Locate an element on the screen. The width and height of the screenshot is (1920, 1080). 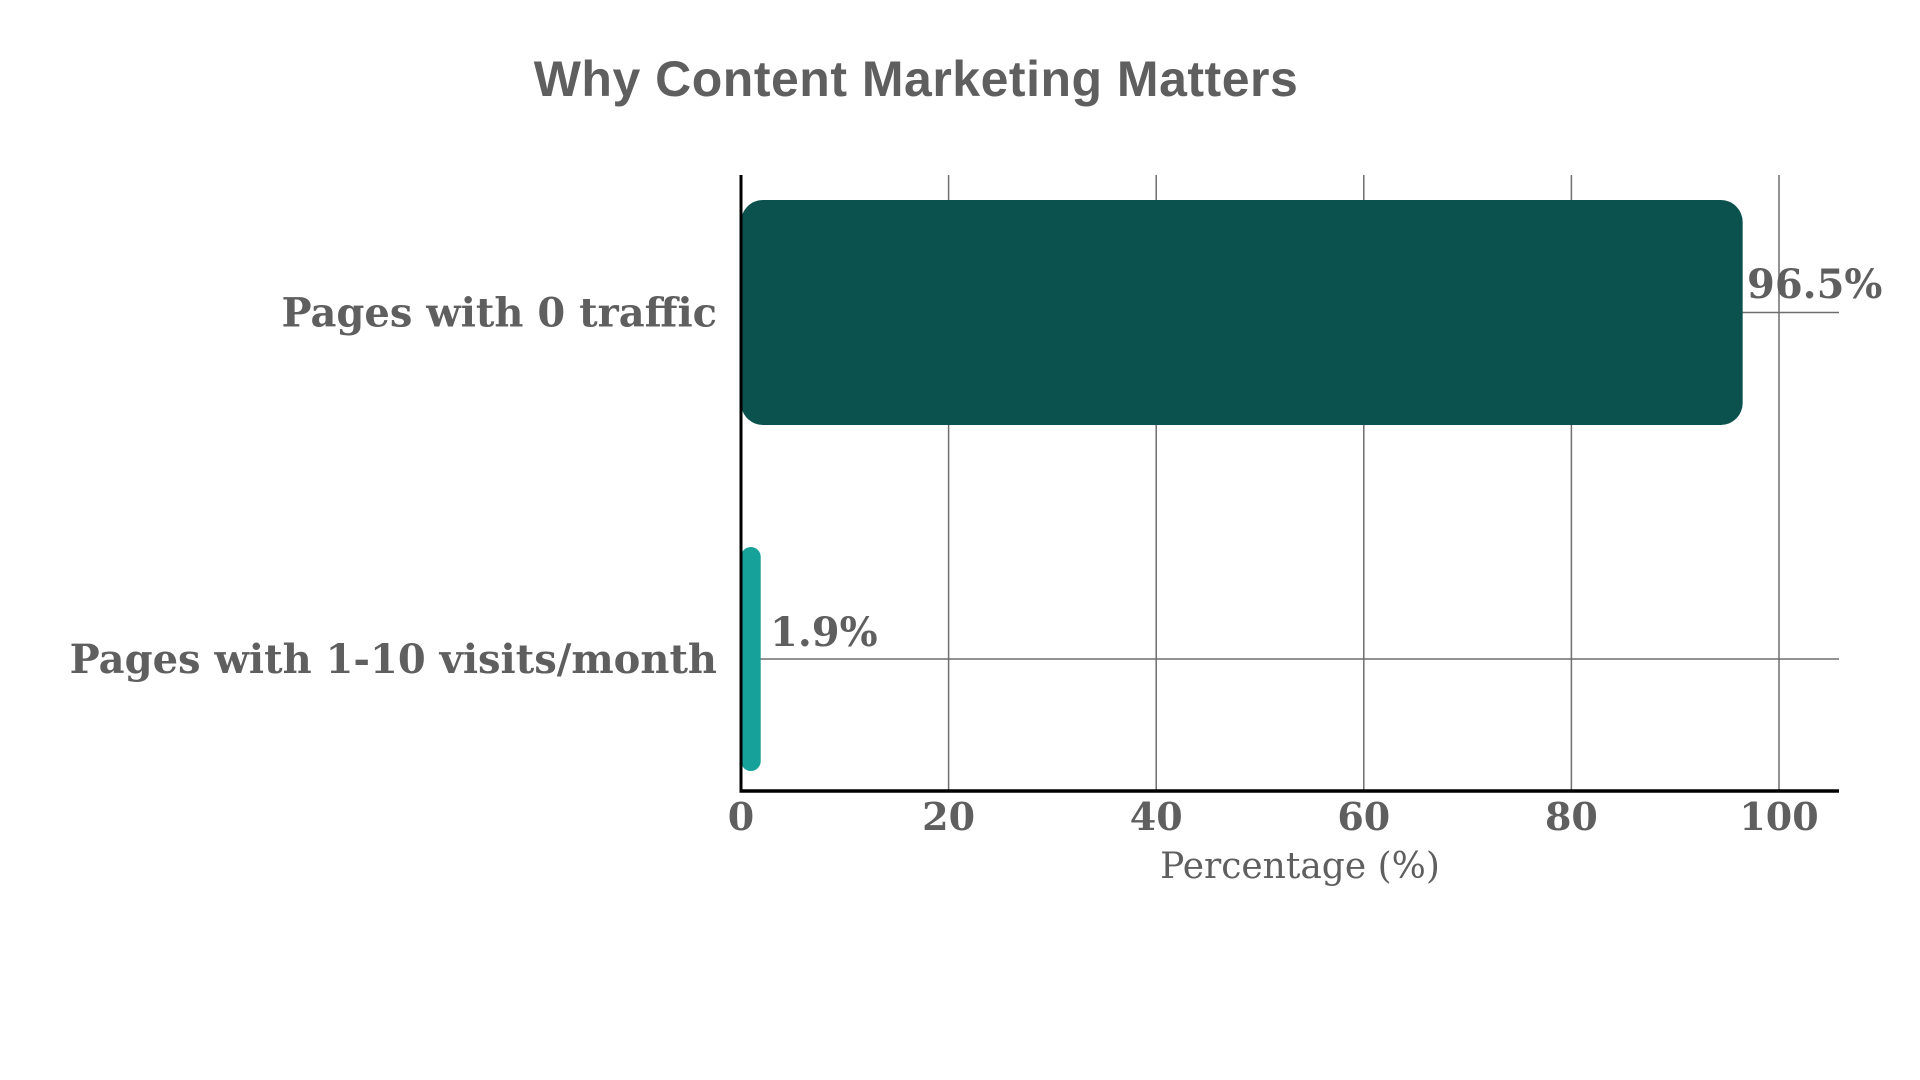
x-tick-label: 80 is located at coordinates (1571, 816).